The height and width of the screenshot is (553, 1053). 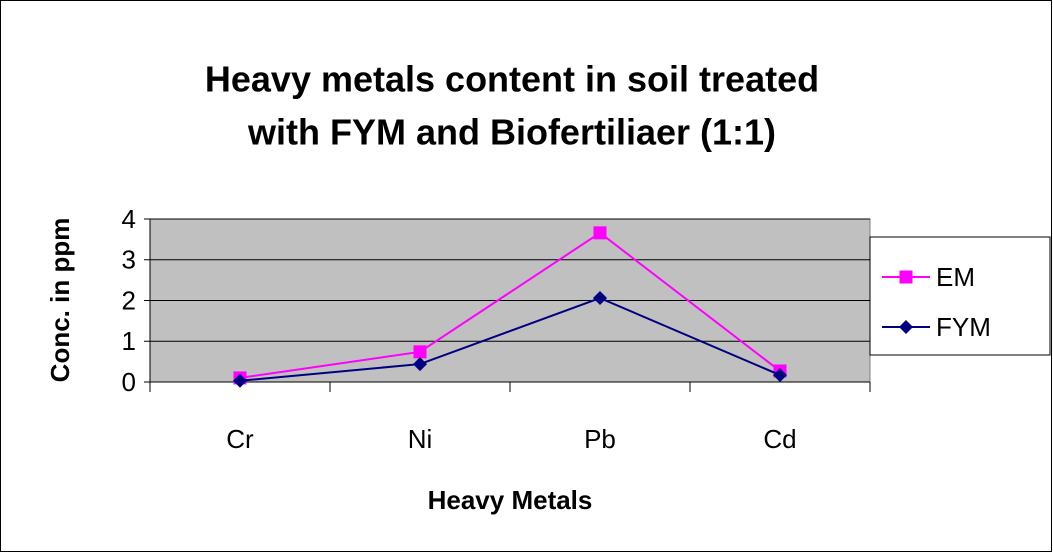 I want to click on y-tick-label: 0, so click(x=129, y=382).